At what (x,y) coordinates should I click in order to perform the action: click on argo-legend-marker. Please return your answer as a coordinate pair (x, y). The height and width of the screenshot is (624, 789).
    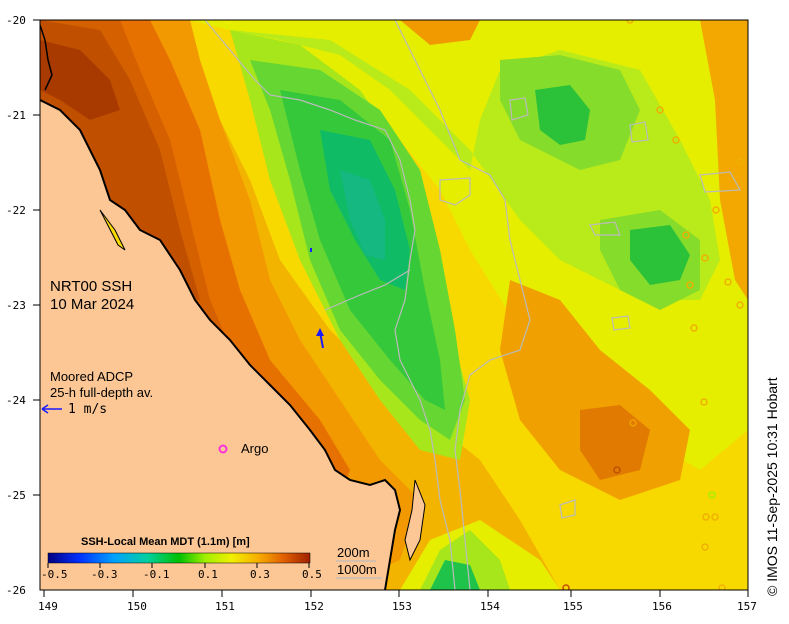
    Looking at the image, I should click on (223, 449).